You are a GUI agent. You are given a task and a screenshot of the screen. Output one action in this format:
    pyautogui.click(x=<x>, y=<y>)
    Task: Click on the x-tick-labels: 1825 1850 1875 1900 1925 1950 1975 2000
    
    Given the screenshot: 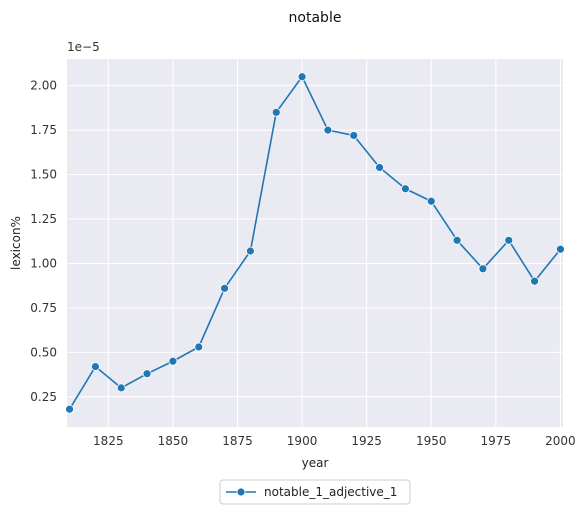 What is the action you would take?
    pyautogui.click(x=334, y=441)
    